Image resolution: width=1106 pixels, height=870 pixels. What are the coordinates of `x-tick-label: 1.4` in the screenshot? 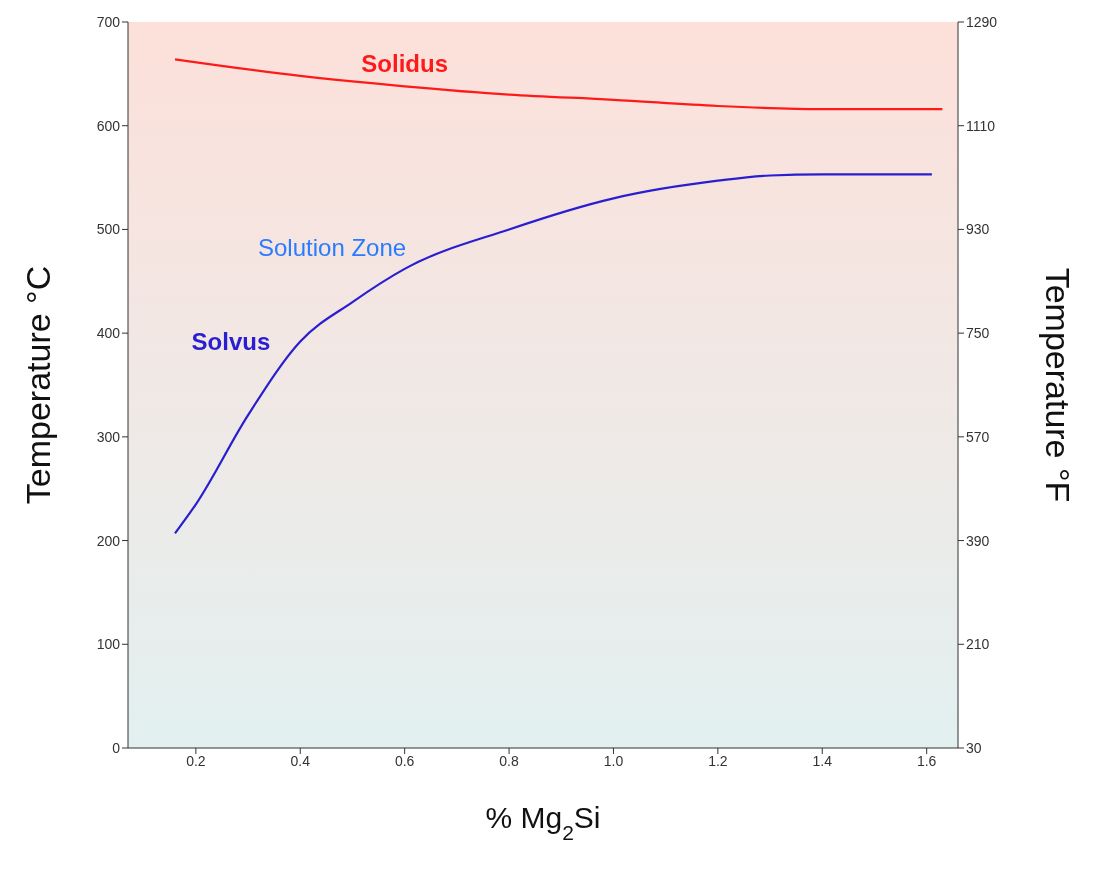 It's located at (822, 760).